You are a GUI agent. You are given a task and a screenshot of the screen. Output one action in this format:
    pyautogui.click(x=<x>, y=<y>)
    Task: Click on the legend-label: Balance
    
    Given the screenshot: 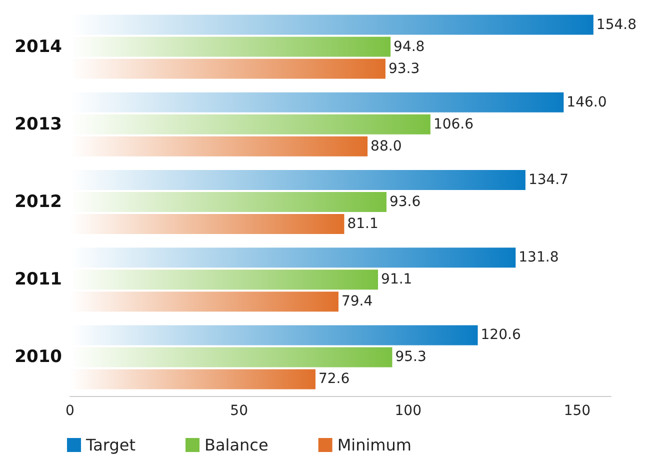 What is the action you would take?
    pyautogui.click(x=236, y=445)
    